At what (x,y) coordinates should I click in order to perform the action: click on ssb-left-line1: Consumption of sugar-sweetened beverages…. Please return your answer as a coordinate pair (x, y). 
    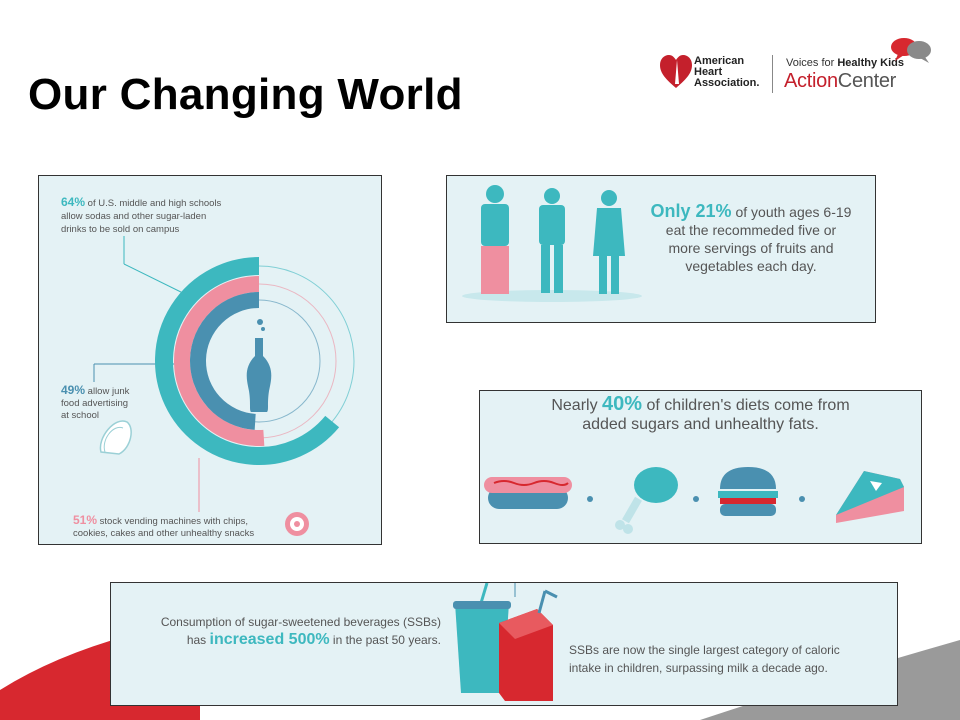
    Looking at the image, I should click on (300, 622).